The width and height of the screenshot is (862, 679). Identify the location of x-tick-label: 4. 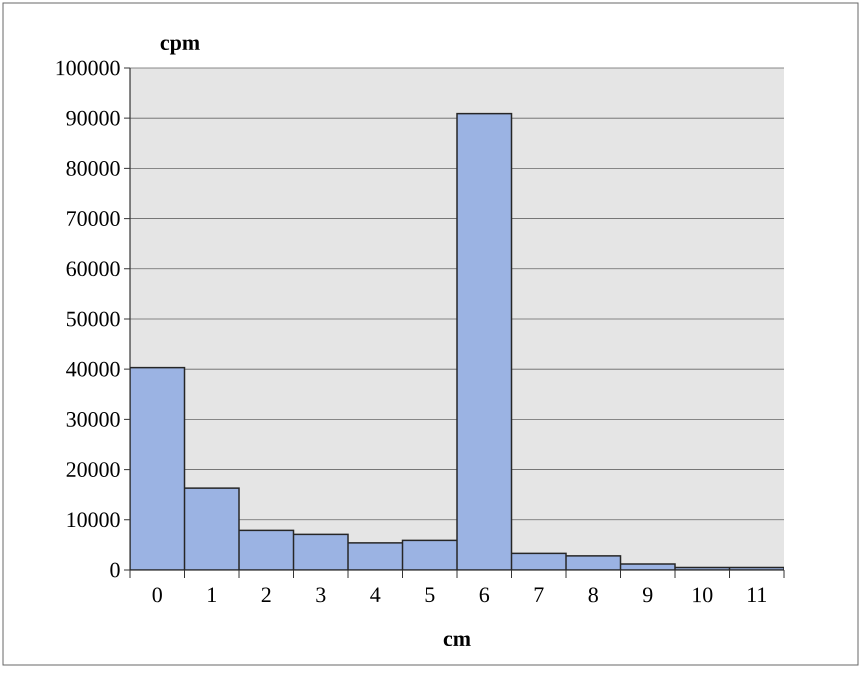
(375, 595).